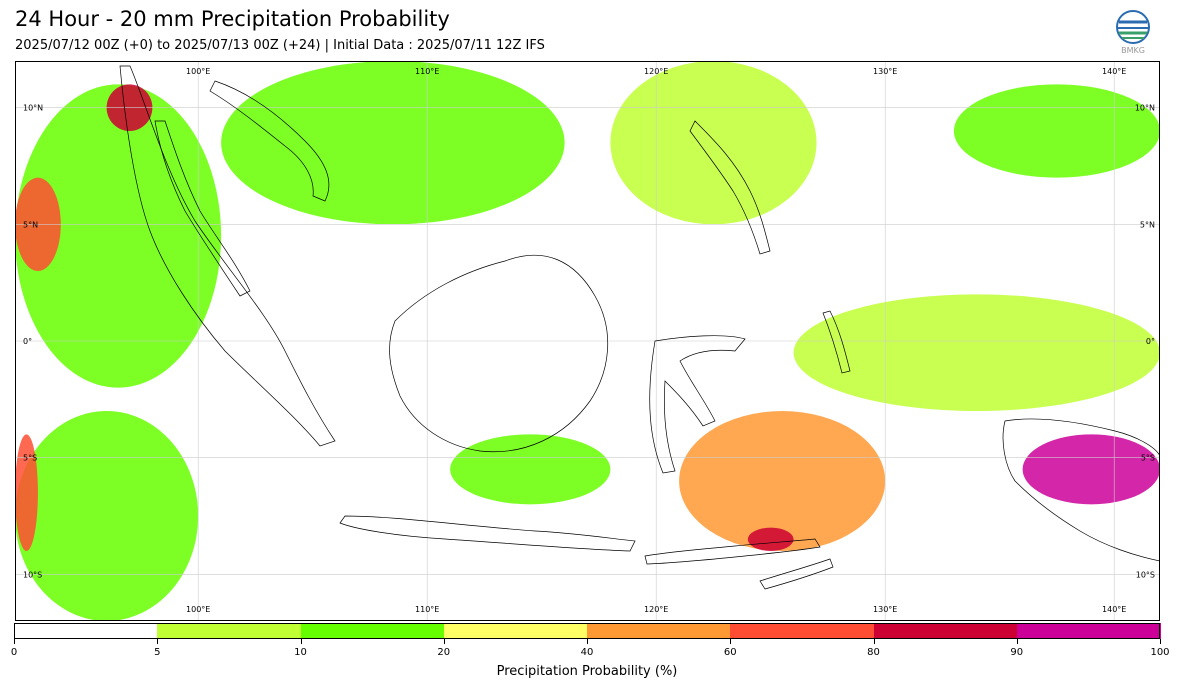  Describe the element at coordinates (1133, 33) in the screenshot. I see `bmkg-logo-icon: BMKG` at that location.